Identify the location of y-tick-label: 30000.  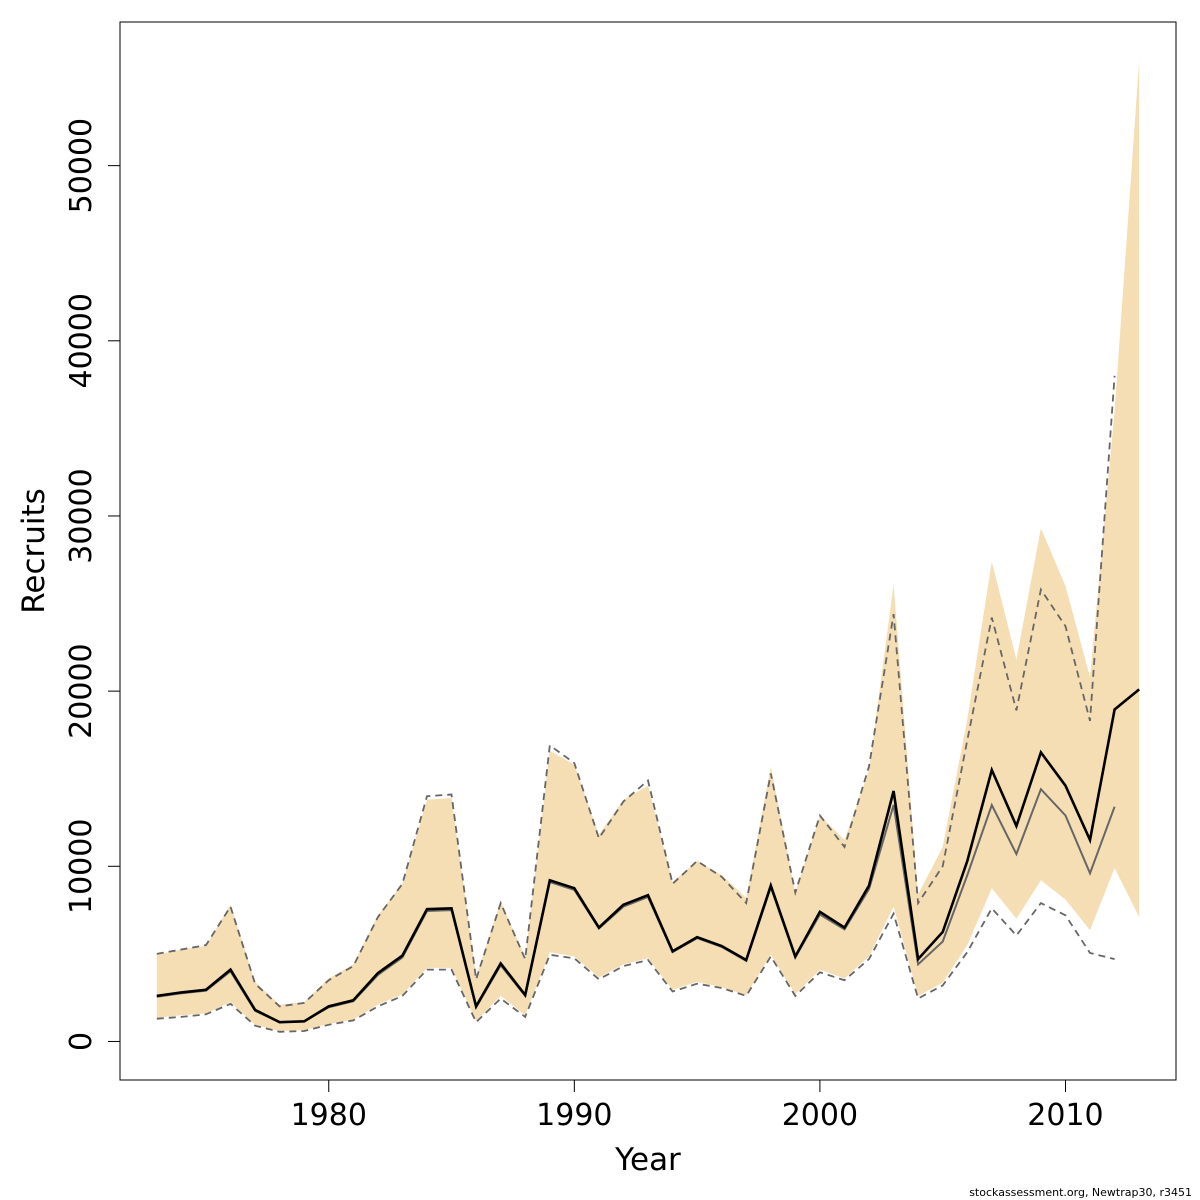
(81, 515).